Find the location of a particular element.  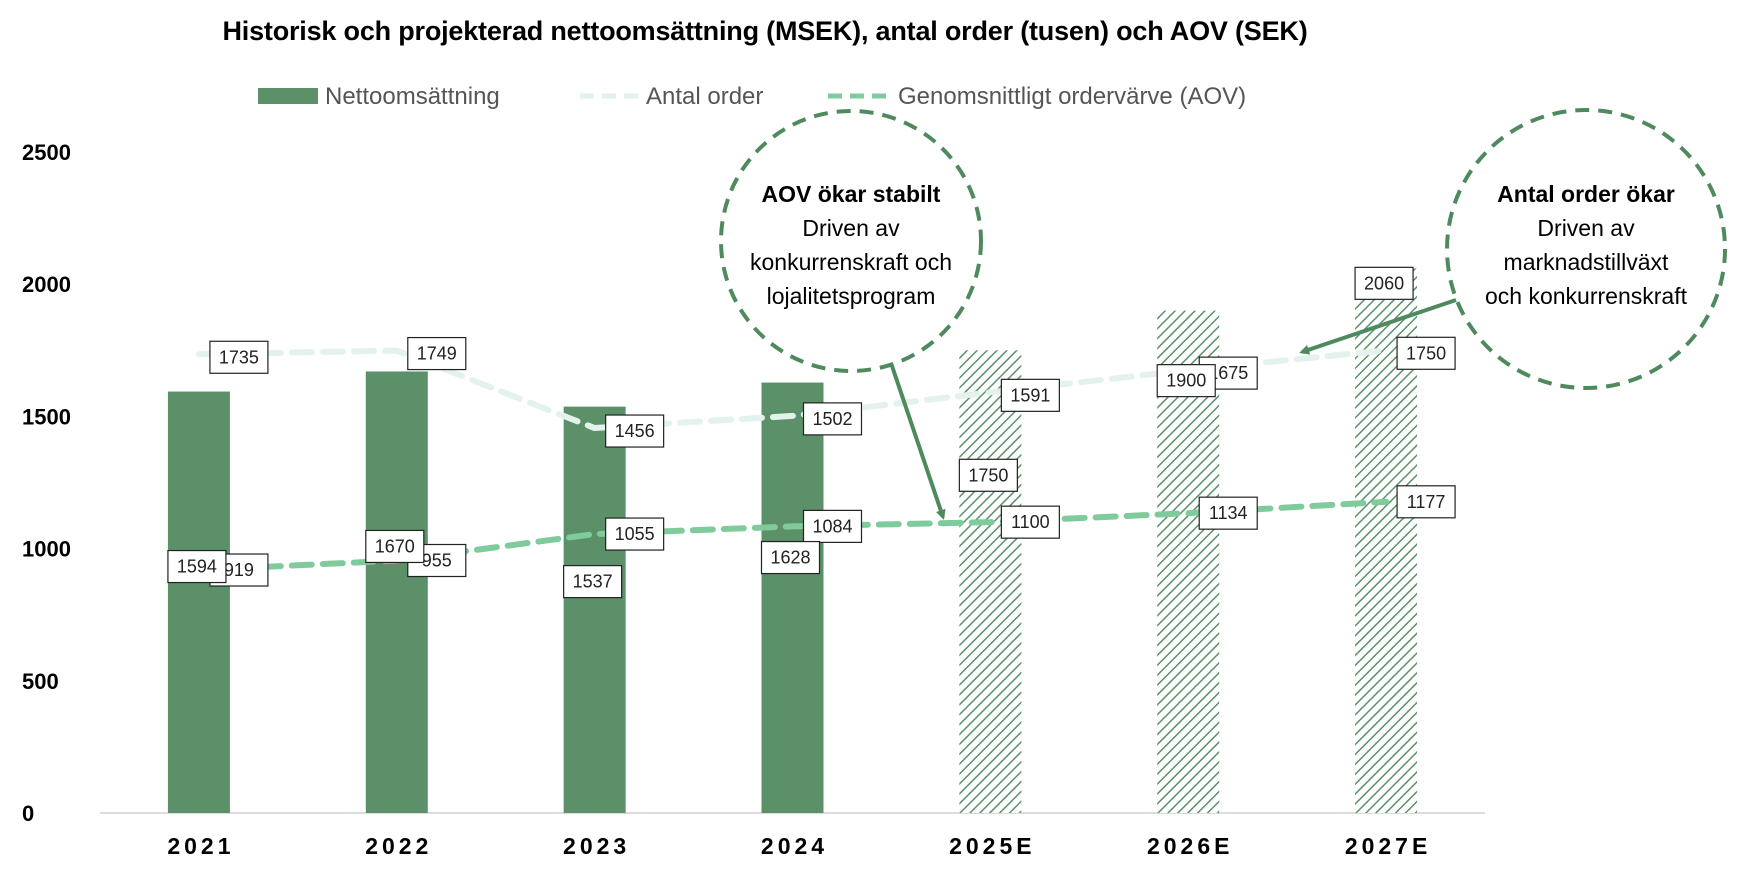

x-tick-label: 2021 is located at coordinates (200, 846).